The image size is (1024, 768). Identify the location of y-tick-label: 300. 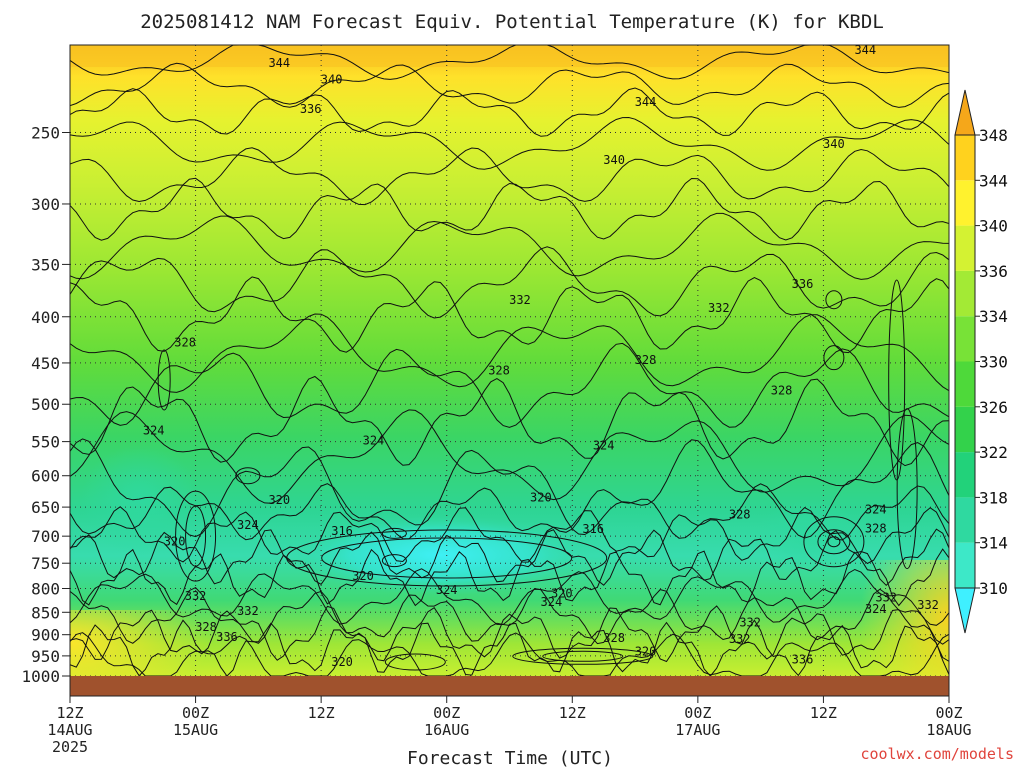
(45, 204).